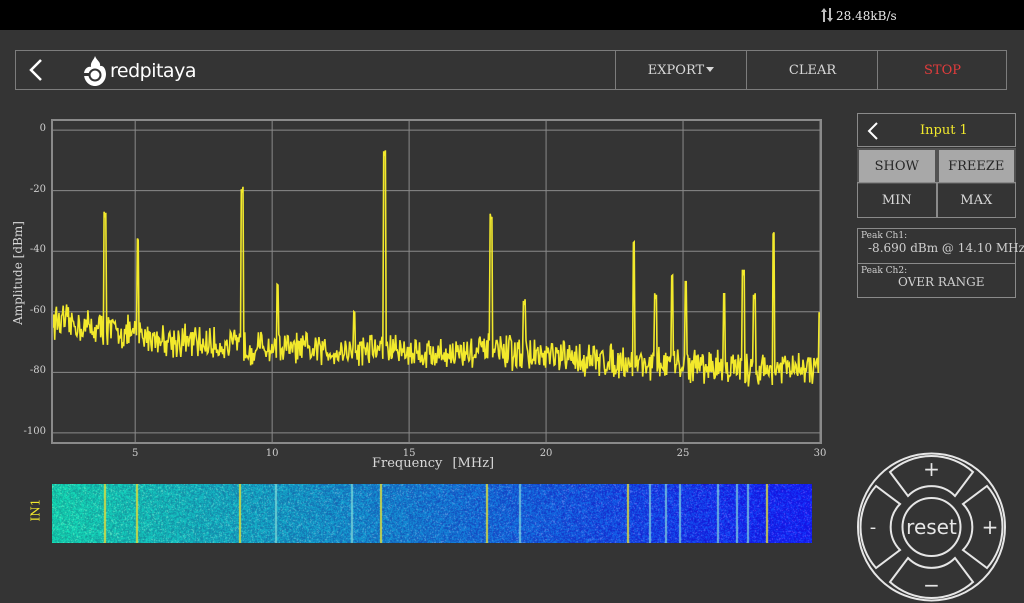  I want to click on peak-ch2-label: Peak Ch2:, so click(884, 271).